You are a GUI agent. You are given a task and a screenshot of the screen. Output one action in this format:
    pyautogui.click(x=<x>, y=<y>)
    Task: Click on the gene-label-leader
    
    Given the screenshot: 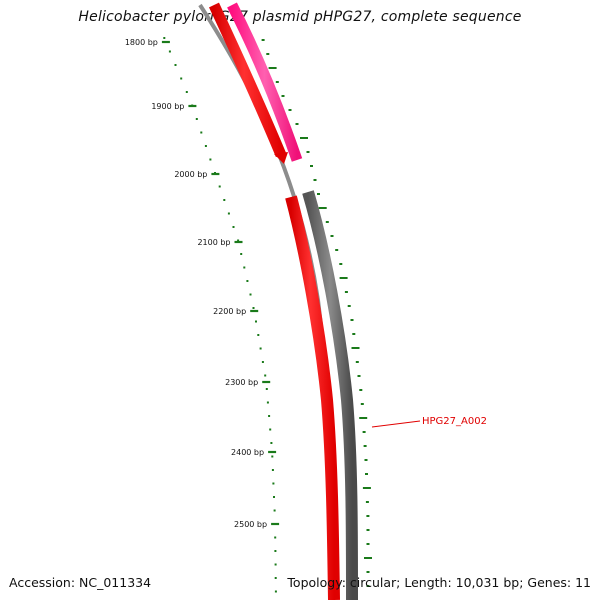 What is the action you would take?
    pyautogui.click(x=396, y=424)
    